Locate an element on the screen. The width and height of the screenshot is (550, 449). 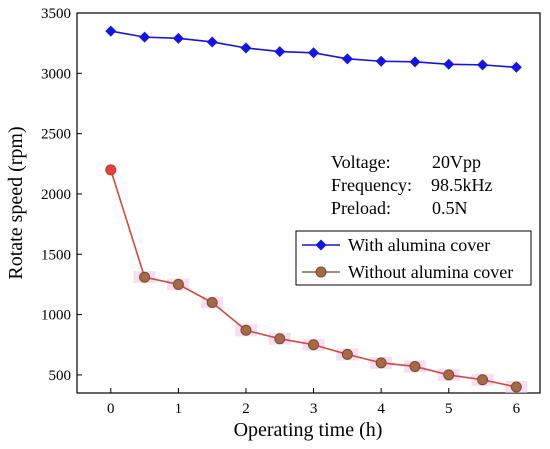
legend-label-with-cover: With alumina cover is located at coordinates (419, 245).